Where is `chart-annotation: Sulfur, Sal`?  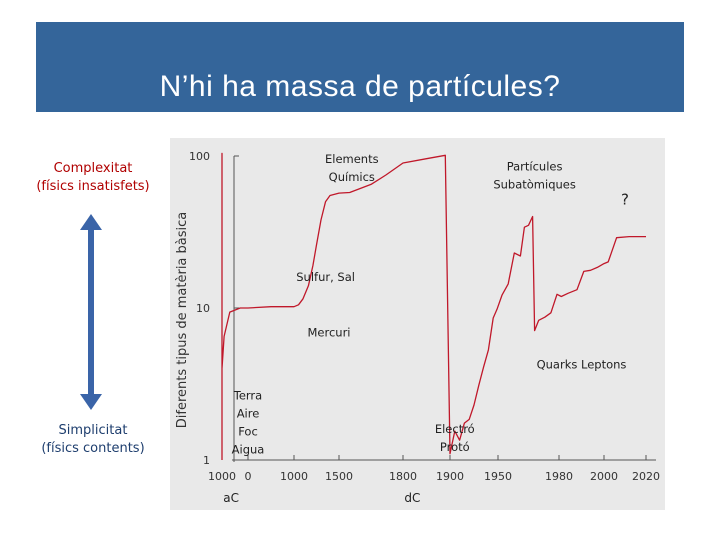
chart-annotation: Sulfur, Sal is located at coordinates (325, 277).